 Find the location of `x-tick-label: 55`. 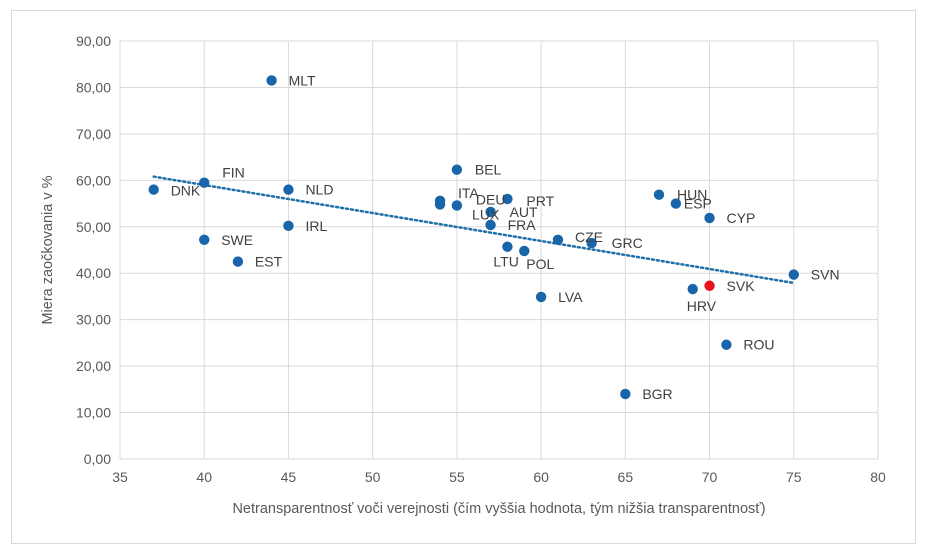

x-tick-label: 55 is located at coordinates (457, 477).